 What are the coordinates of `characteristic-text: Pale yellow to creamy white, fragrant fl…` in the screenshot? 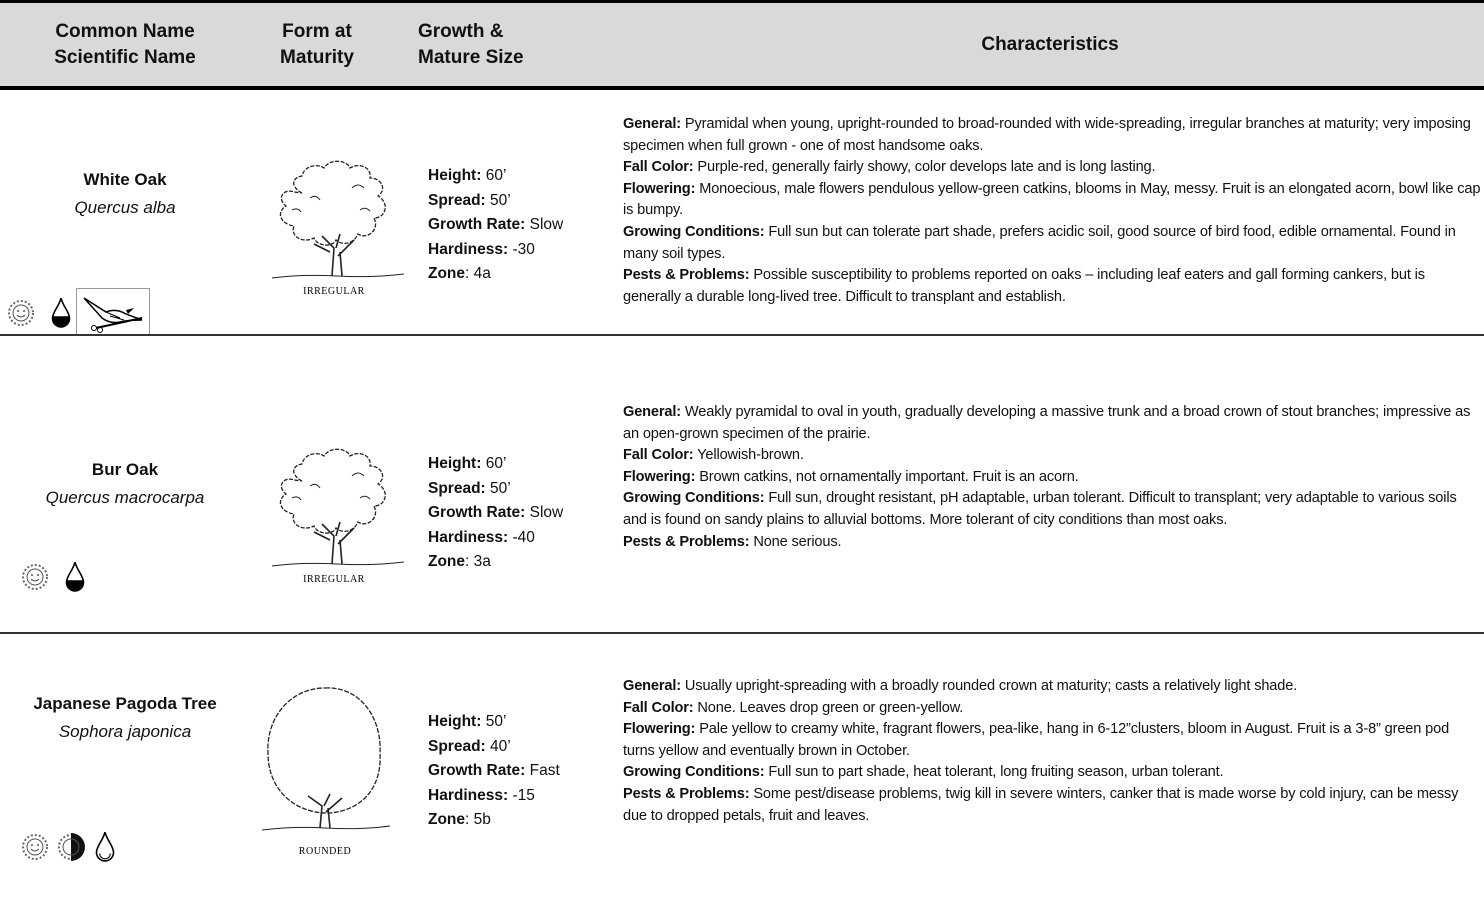 It's located at (1036, 740).